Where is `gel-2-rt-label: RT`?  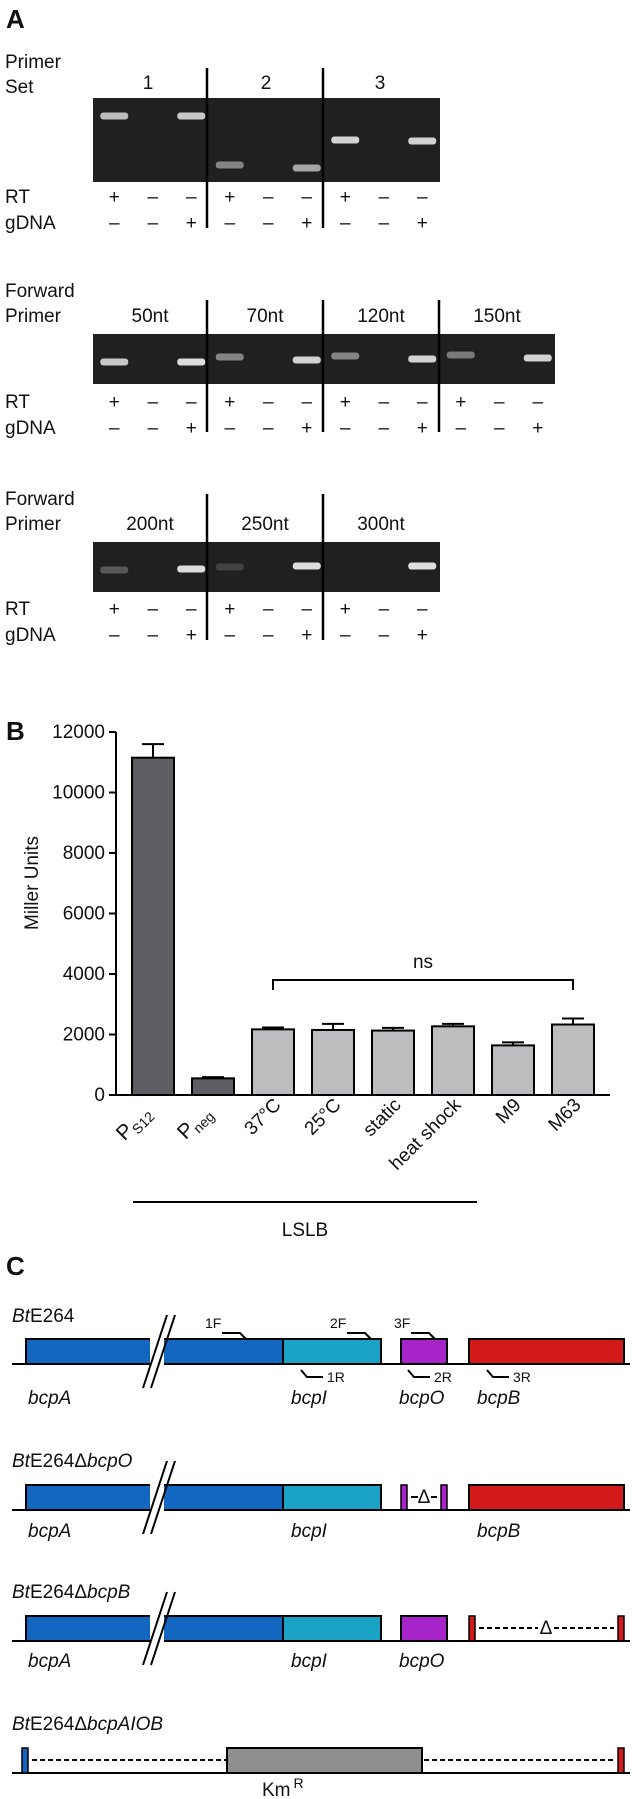
gel-2-rt-label: RT is located at coordinates (17, 402).